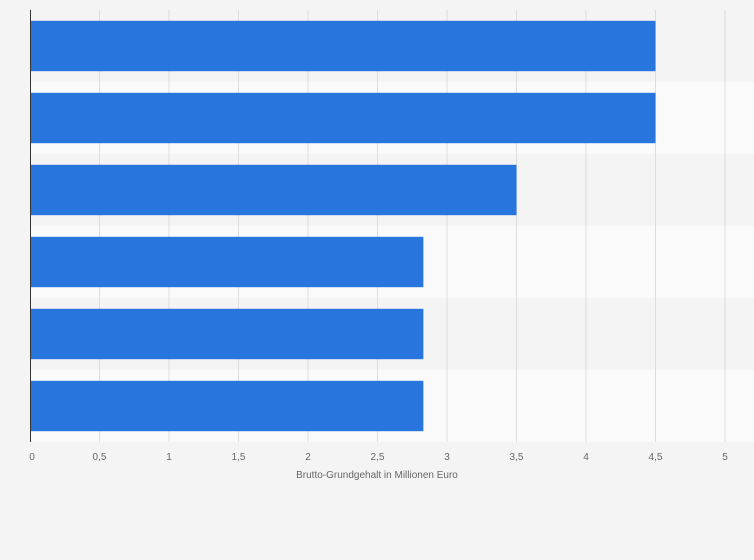  What do you see at coordinates (517, 457) in the screenshot?
I see `x-tick-label: 3,5` at bounding box center [517, 457].